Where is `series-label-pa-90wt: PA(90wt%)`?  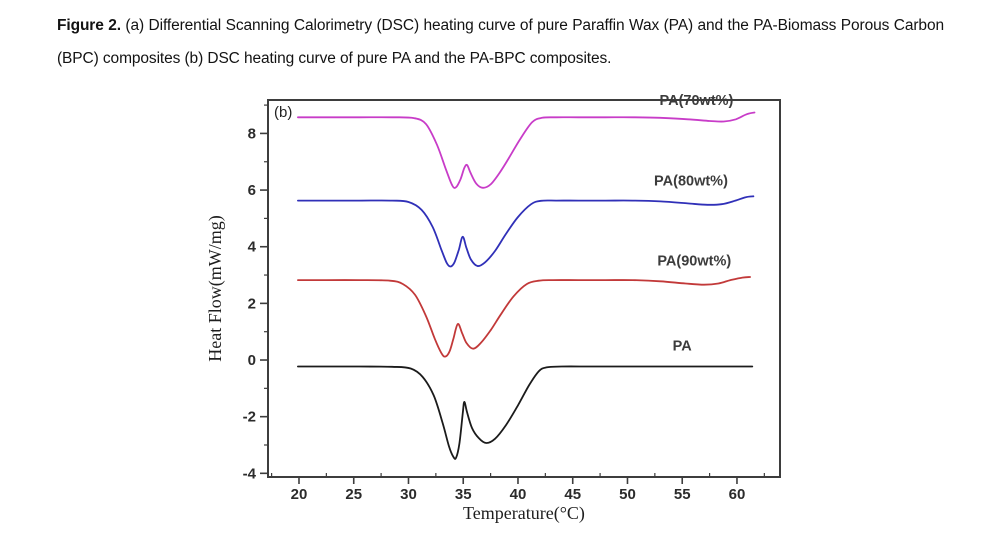 series-label-pa-90wt: PA(90wt%) is located at coordinates (694, 261).